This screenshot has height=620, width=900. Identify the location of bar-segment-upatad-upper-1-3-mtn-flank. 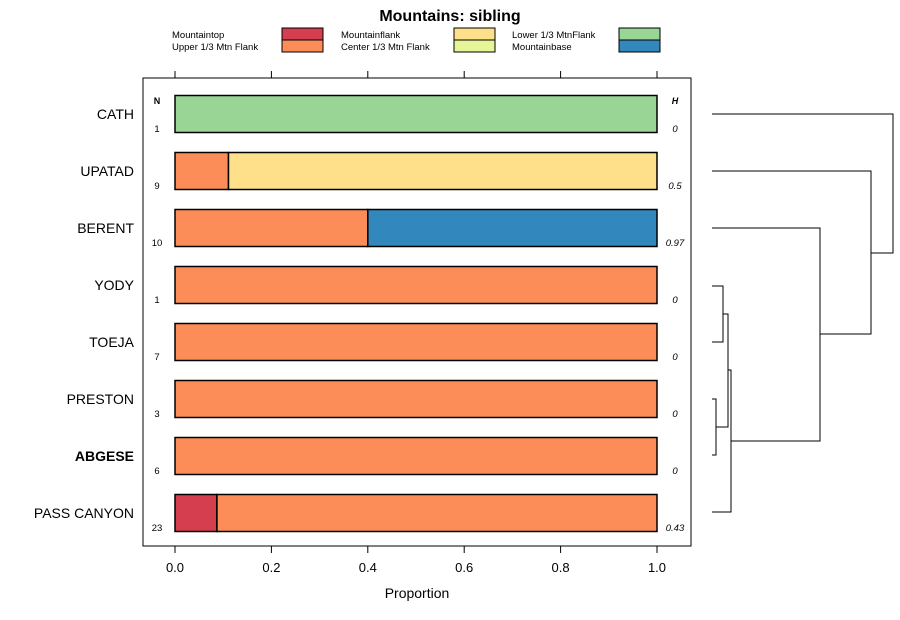
(202, 171).